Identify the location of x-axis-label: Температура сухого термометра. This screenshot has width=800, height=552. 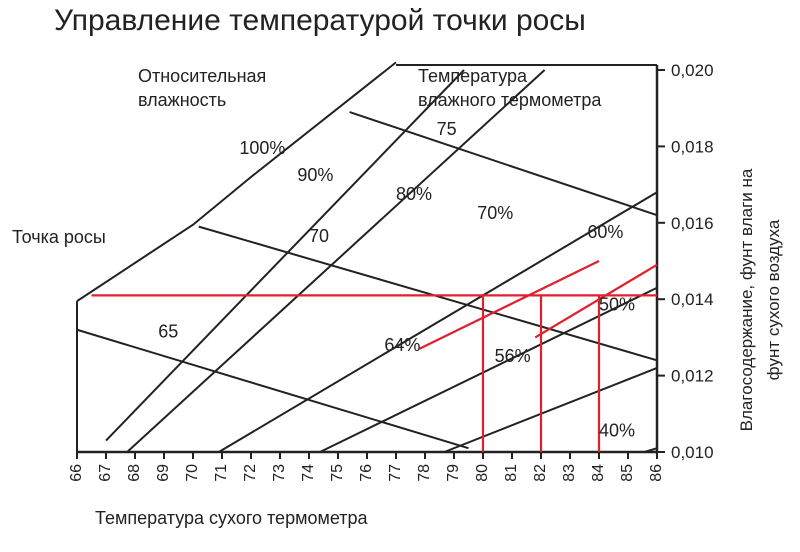
(232, 518).